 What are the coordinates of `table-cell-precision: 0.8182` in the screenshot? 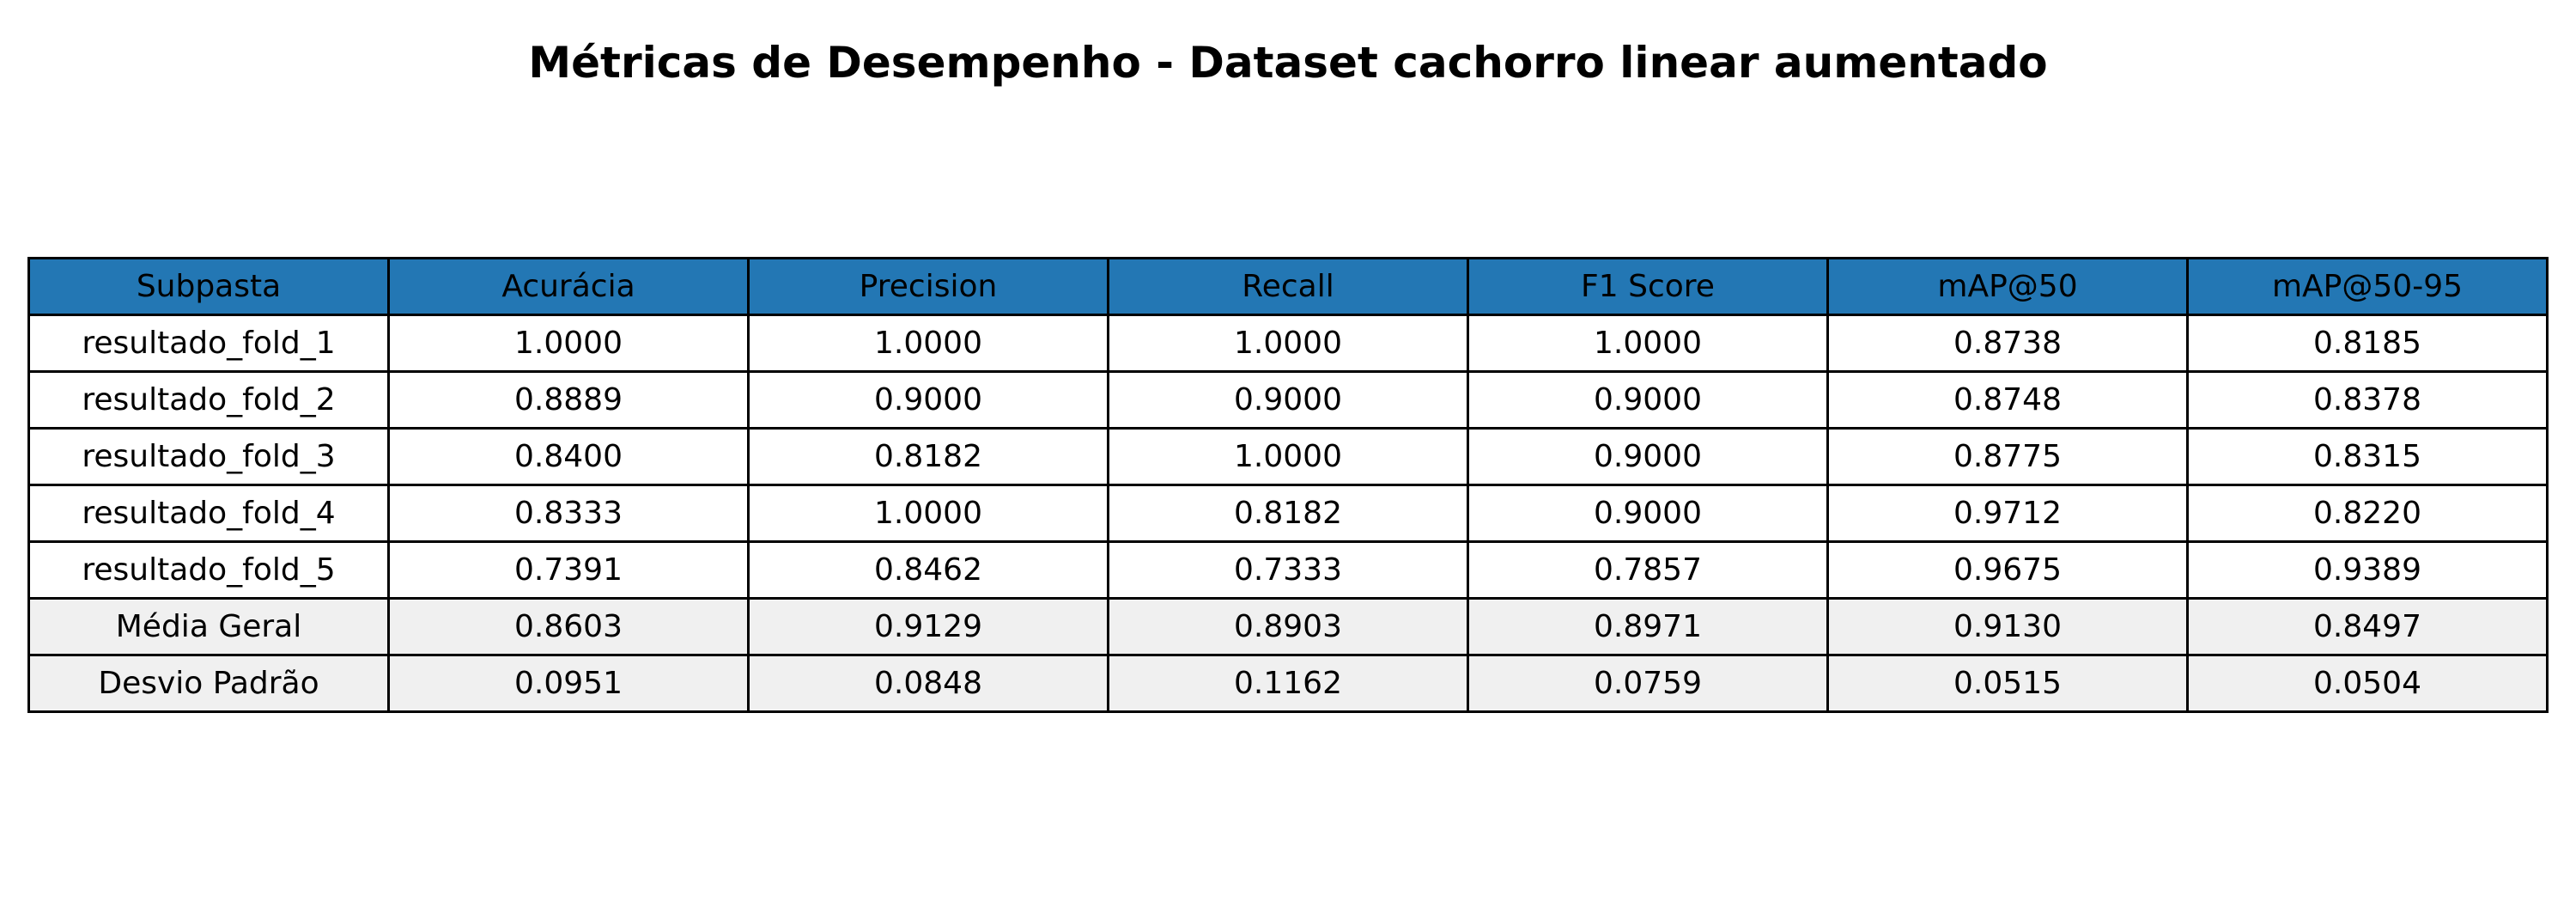 It's located at (928, 456).